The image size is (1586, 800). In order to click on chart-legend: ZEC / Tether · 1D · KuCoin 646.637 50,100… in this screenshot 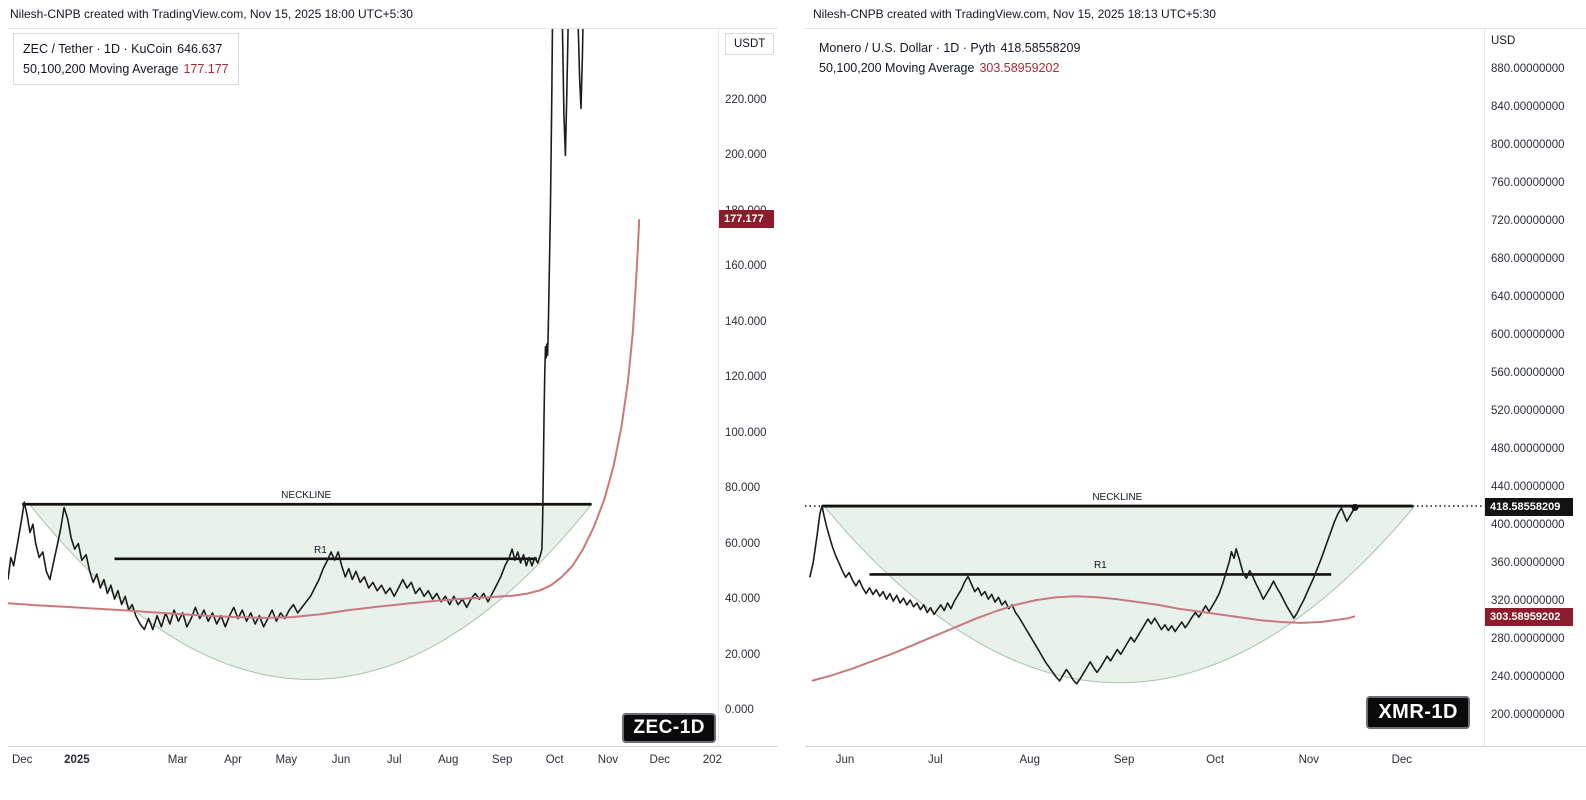, I will do `click(126, 59)`.